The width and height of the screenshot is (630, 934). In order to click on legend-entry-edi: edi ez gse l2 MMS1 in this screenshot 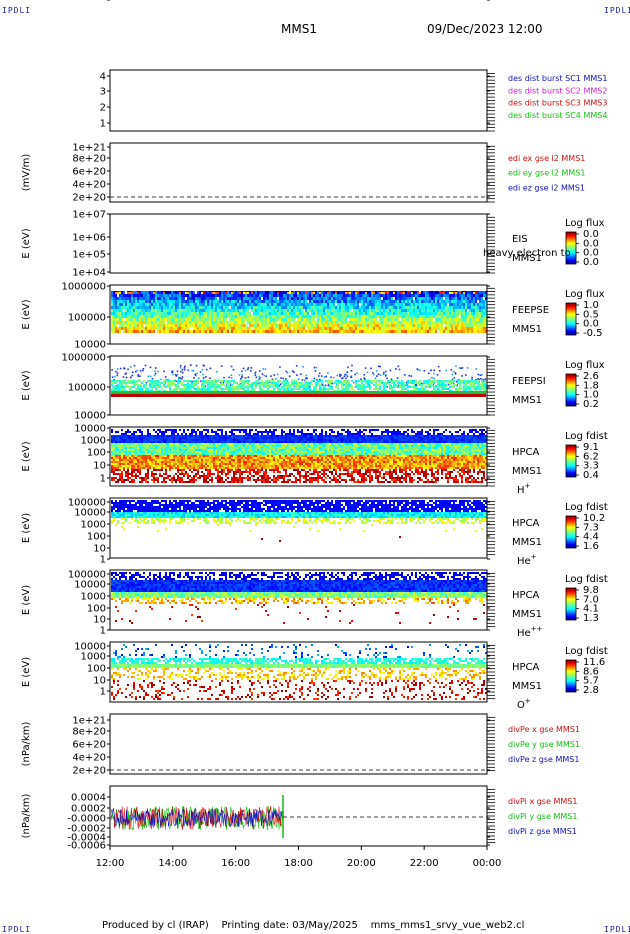, I will do `click(546, 187)`.